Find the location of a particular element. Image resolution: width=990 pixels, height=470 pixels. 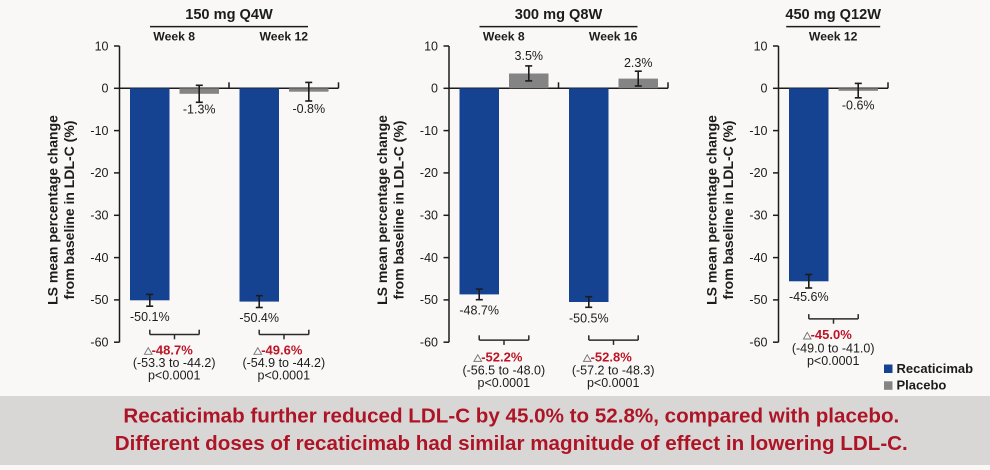

svg-text: 300 mg Q8W is located at coordinates (559, 15).